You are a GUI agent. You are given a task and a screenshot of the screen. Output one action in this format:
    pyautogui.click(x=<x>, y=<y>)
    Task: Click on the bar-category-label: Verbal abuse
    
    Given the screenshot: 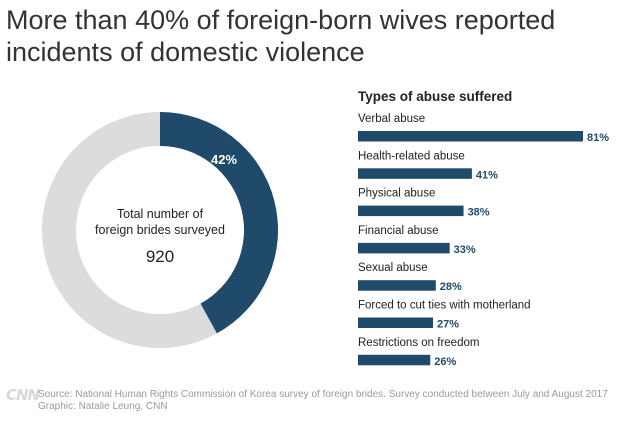 What is the action you would take?
    pyautogui.click(x=391, y=119)
    